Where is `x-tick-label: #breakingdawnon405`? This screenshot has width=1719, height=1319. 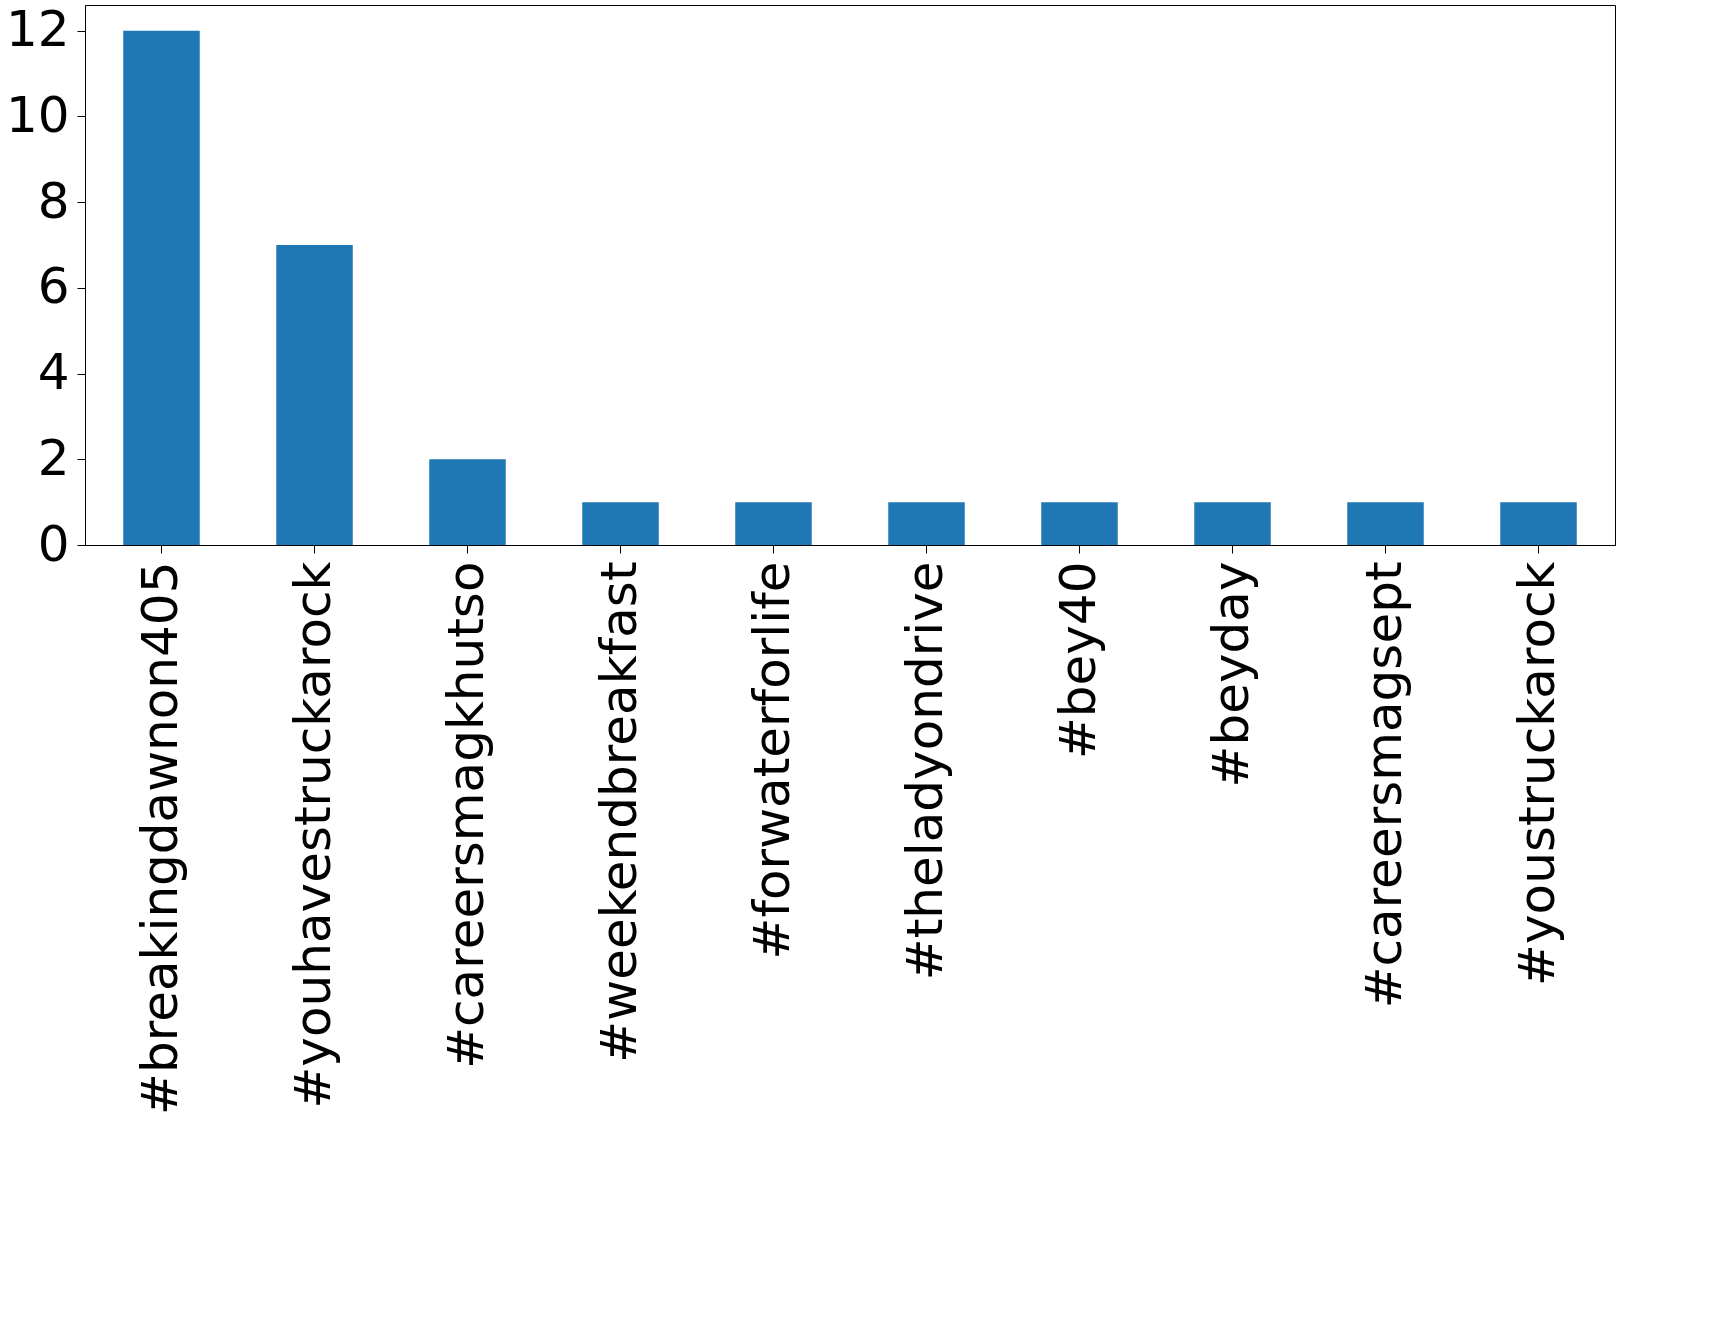 x-tick-label: #breakingdawnon405 is located at coordinates (159, 838).